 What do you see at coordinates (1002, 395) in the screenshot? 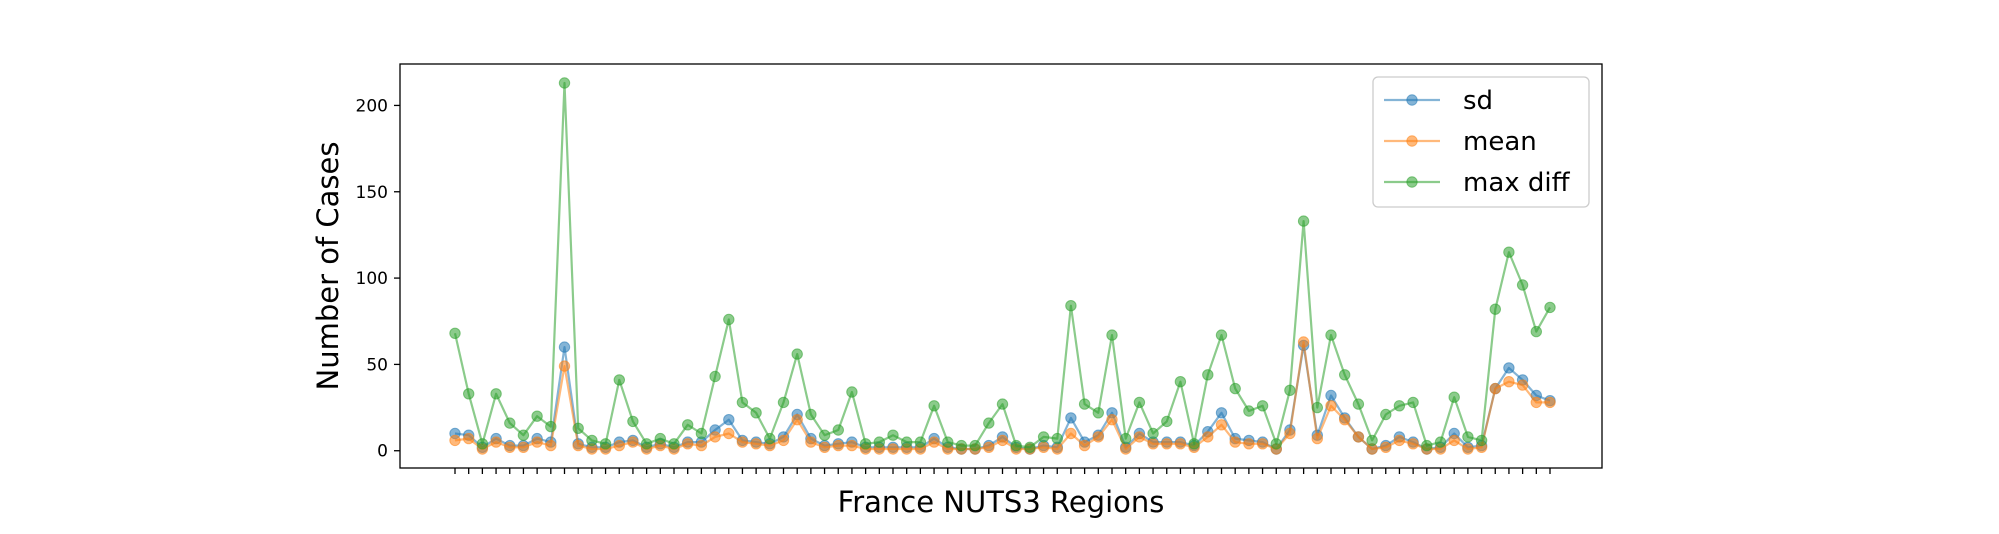
I see `series-mean` at bounding box center [1002, 395].